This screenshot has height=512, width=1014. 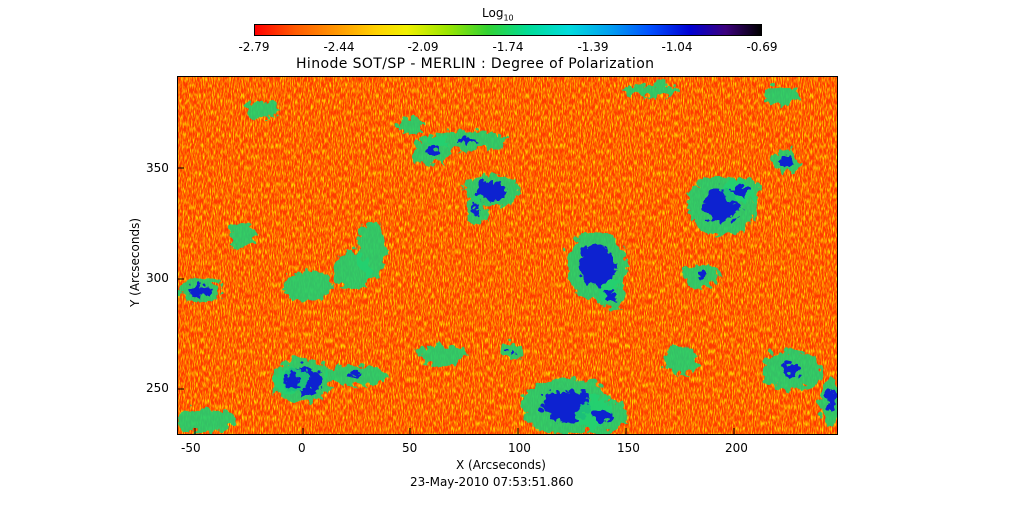 What do you see at coordinates (157, 168) in the screenshot?
I see `y-tick-label: 350` at bounding box center [157, 168].